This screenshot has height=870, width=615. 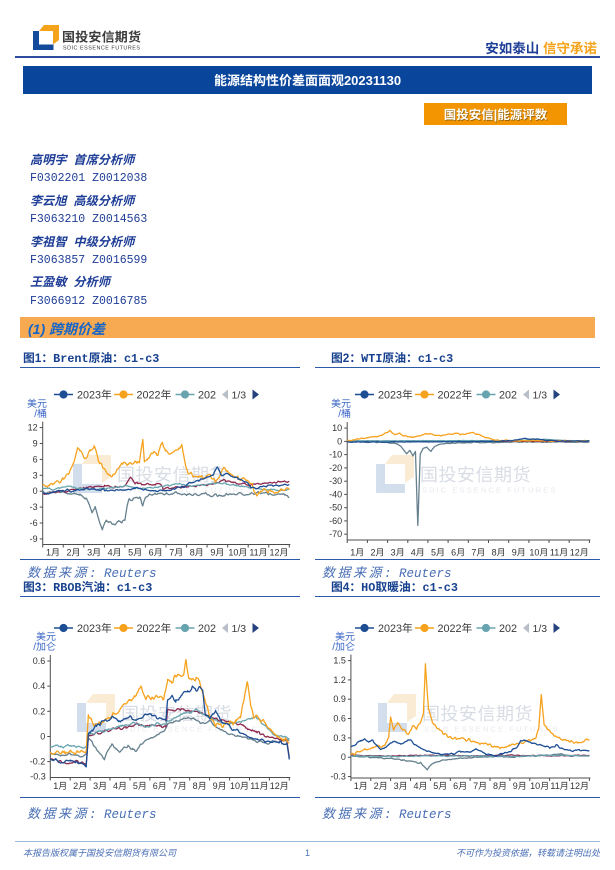 What do you see at coordinates (34, 539) in the screenshot?
I see `svg-text: -9` at bounding box center [34, 539].